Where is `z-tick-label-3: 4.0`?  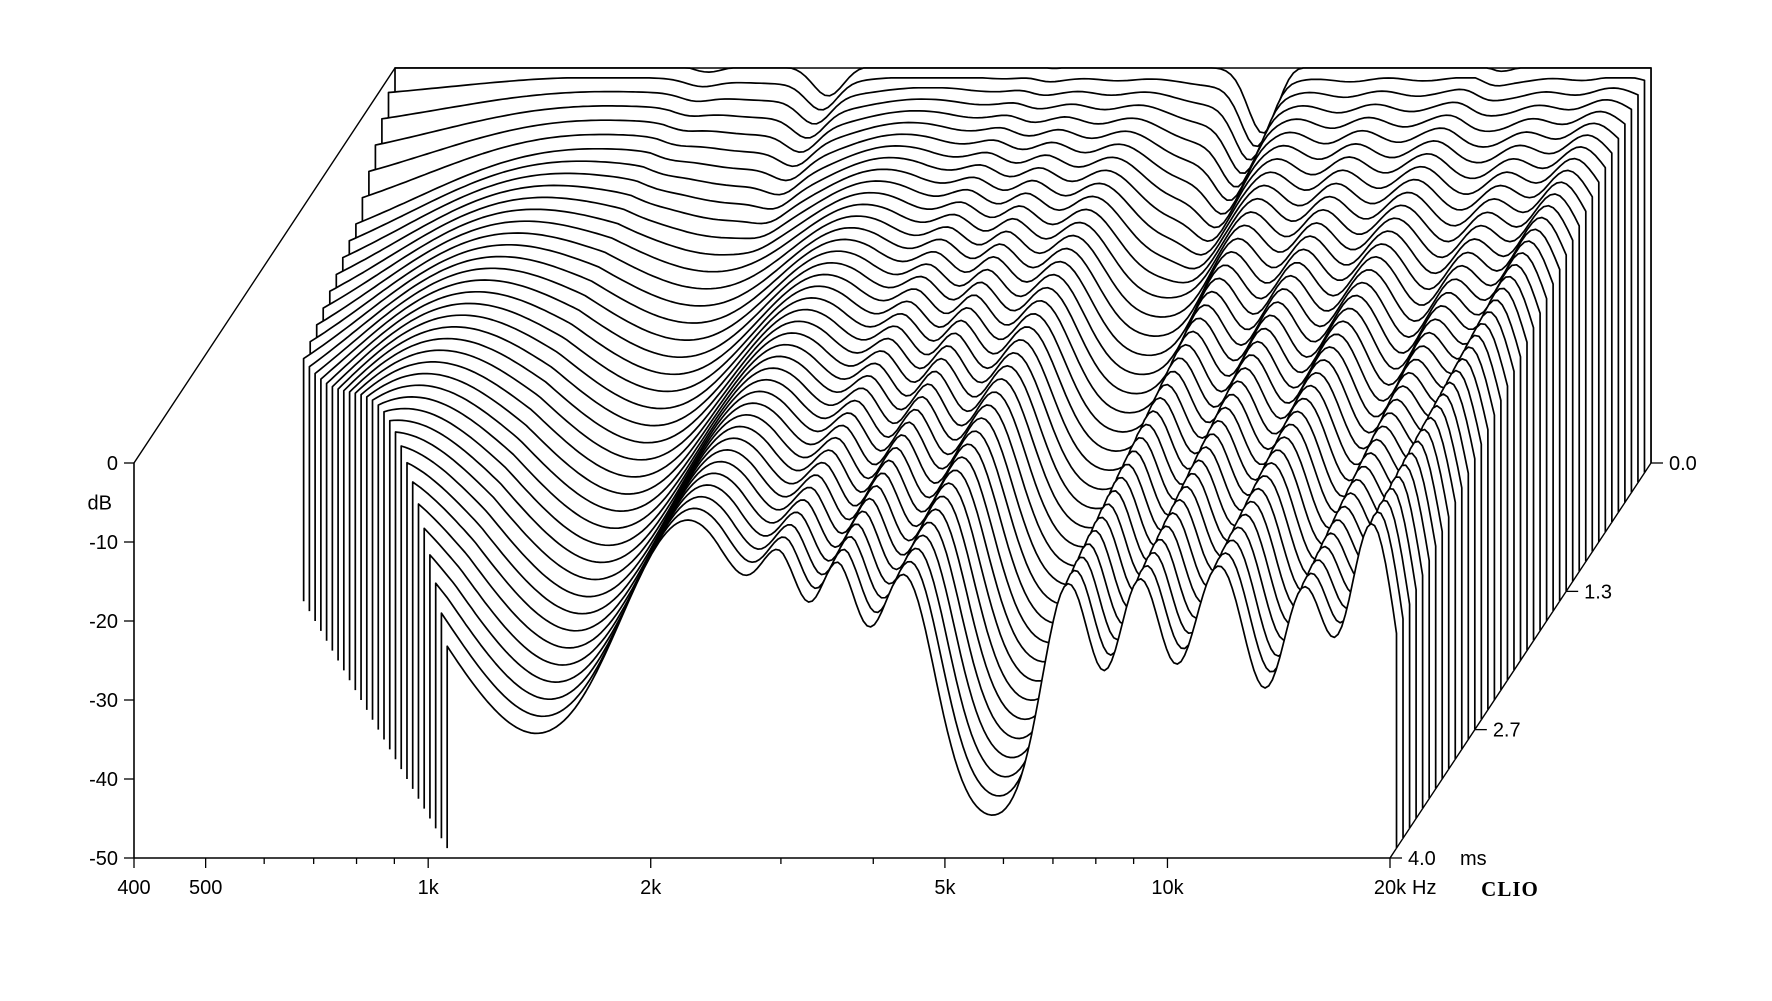
z-tick-label-3: 4.0 is located at coordinates (1422, 859).